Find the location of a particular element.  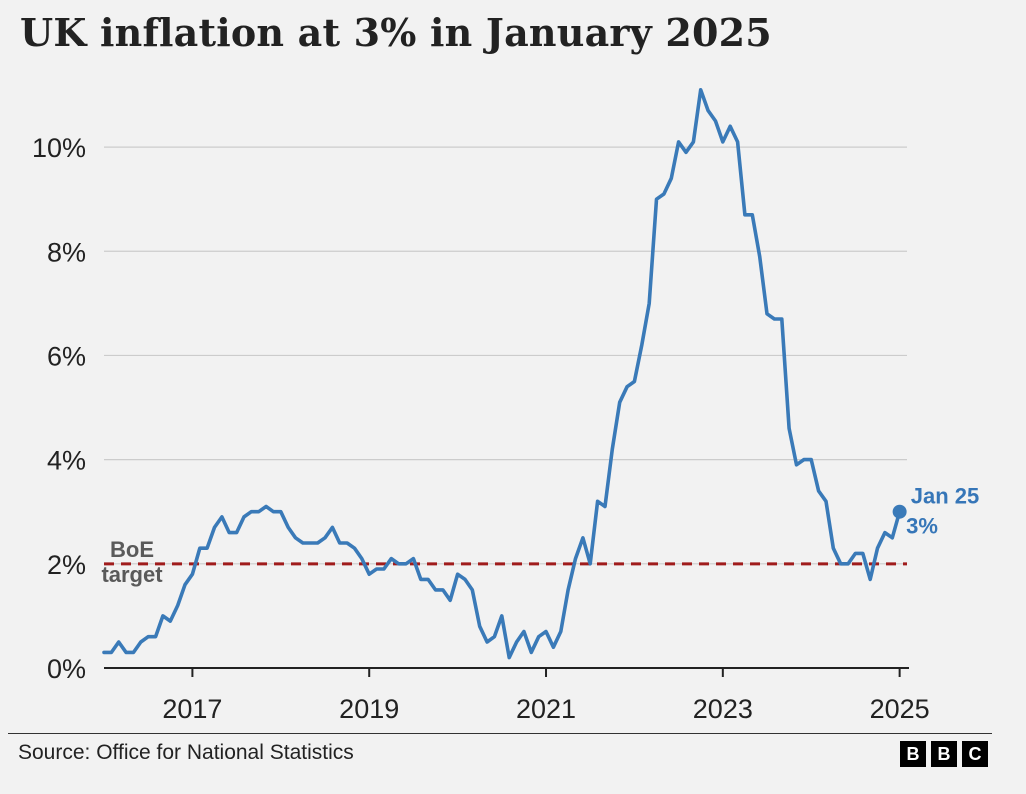

y-tick-label-10: 10% is located at coordinates (59, 148).